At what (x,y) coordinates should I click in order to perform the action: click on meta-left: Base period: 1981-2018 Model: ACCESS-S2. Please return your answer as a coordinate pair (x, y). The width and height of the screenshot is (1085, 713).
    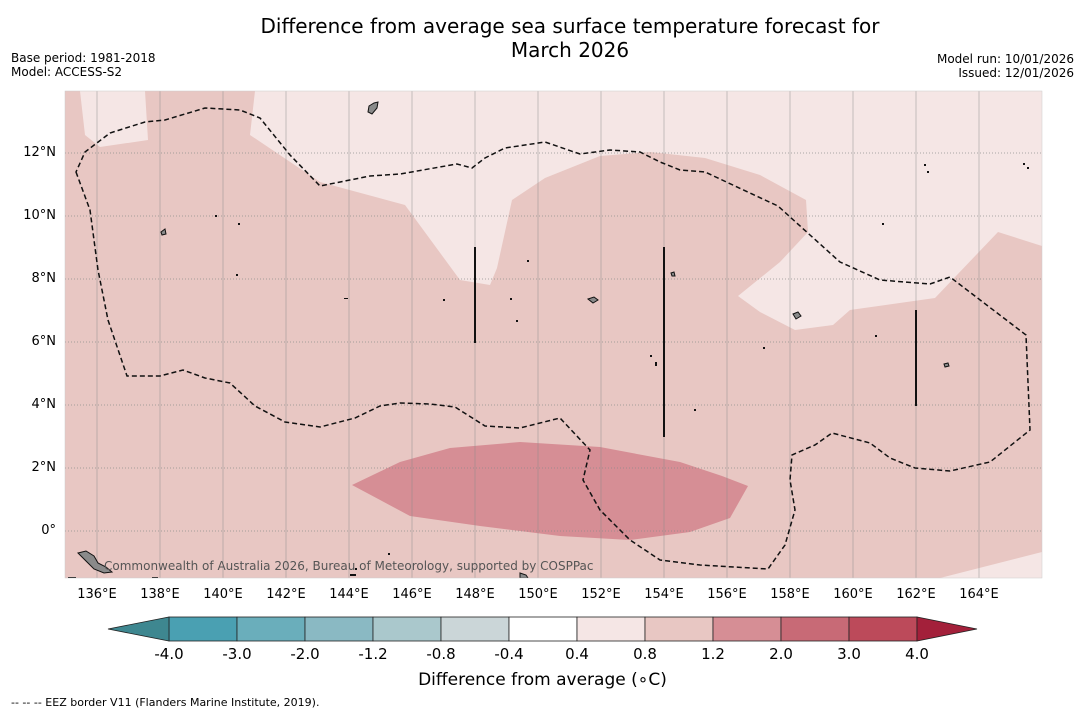
    Looking at the image, I should click on (83, 65).